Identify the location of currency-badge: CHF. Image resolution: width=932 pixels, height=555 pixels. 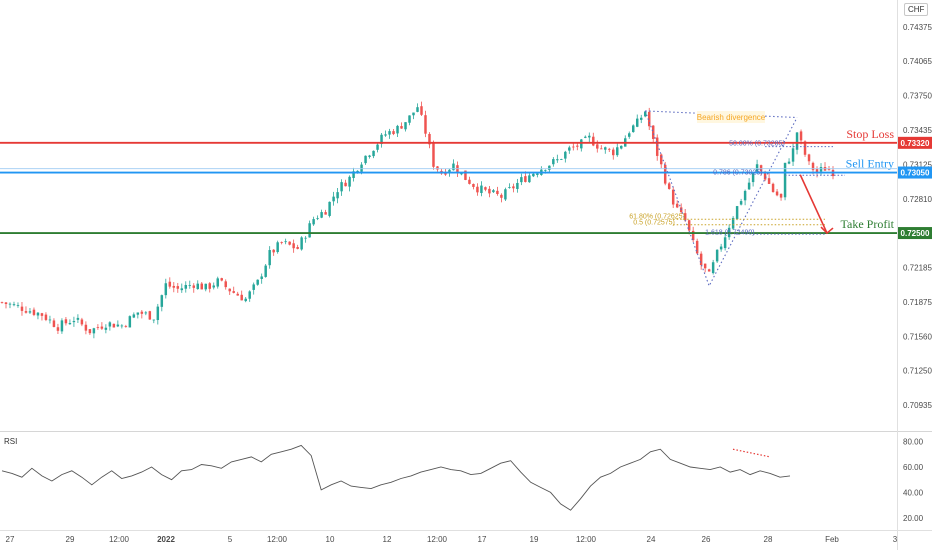
(916, 9).